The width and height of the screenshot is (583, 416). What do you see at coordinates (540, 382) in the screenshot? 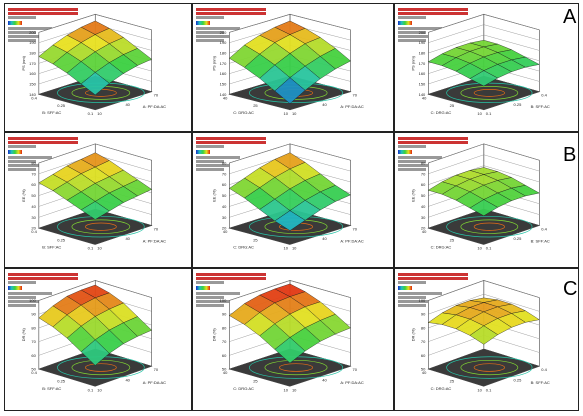
I see `y-axis-label: B: SFF:AC` at bounding box center [540, 382].